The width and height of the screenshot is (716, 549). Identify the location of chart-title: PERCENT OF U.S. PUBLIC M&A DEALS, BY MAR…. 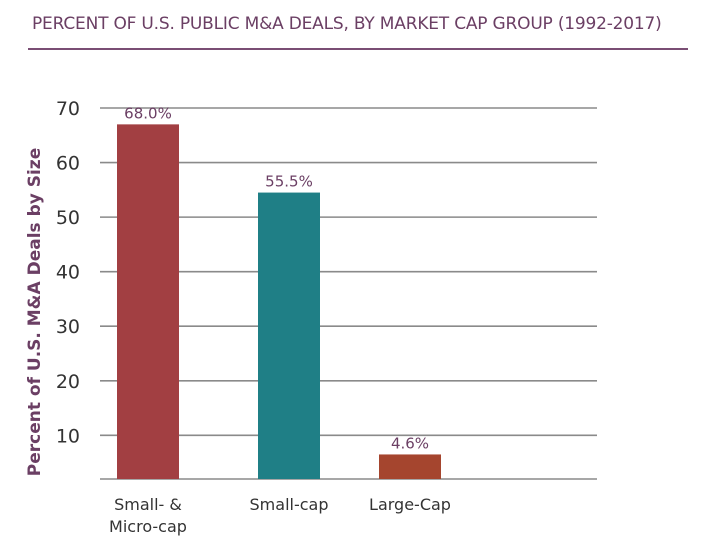
(347, 24).